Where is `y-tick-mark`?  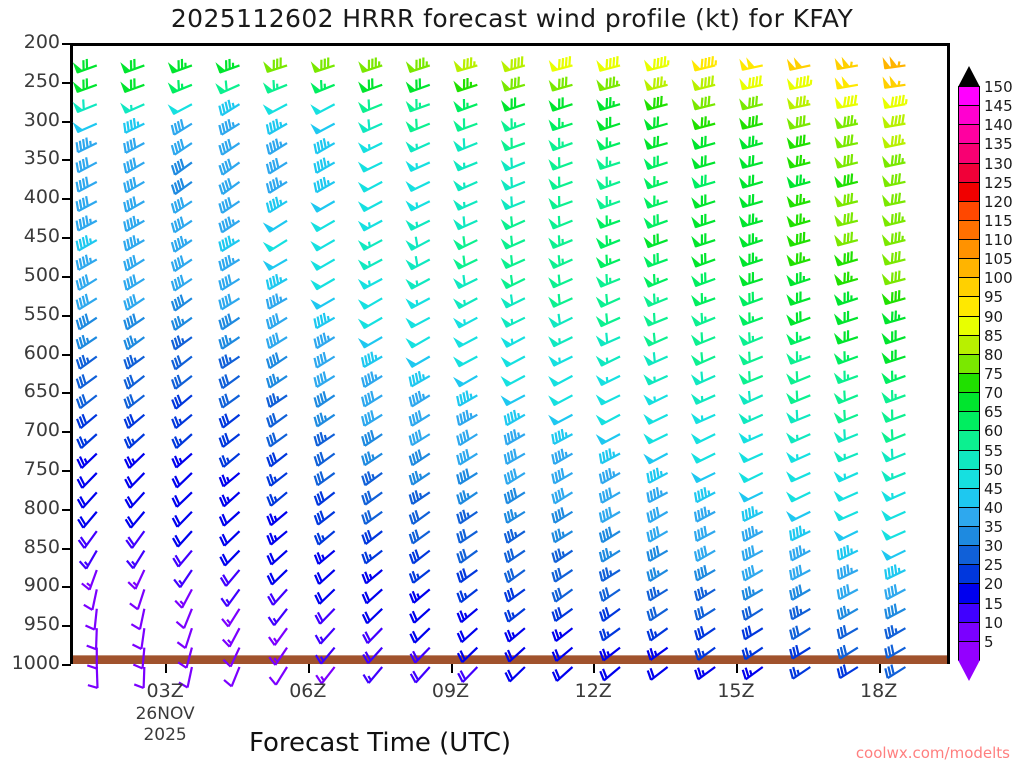
y-tick-mark is located at coordinates (66, 121).